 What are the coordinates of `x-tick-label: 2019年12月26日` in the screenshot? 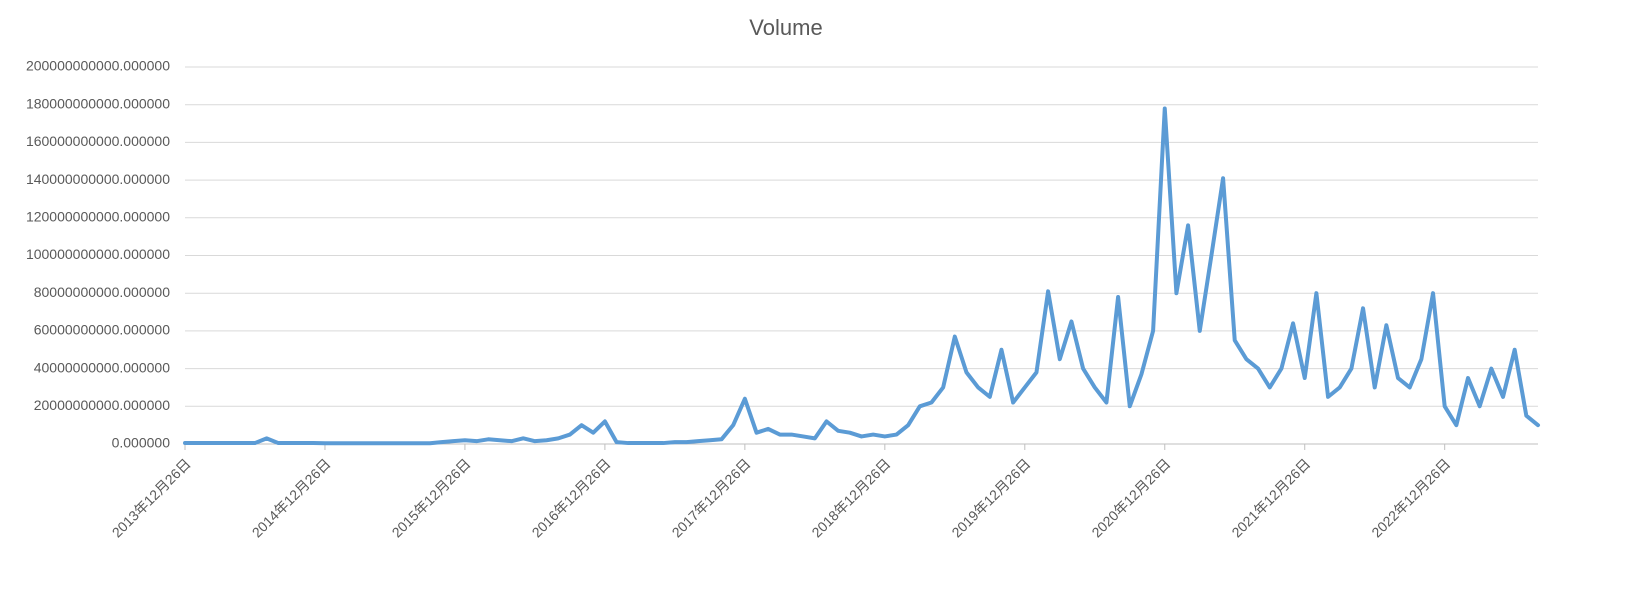 It's located at (990, 497).